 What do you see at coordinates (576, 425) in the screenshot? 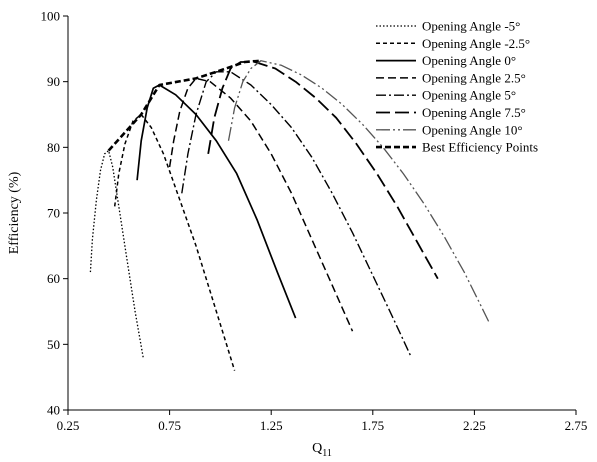
I see `x-tick-label: 2.75` at bounding box center [576, 425].